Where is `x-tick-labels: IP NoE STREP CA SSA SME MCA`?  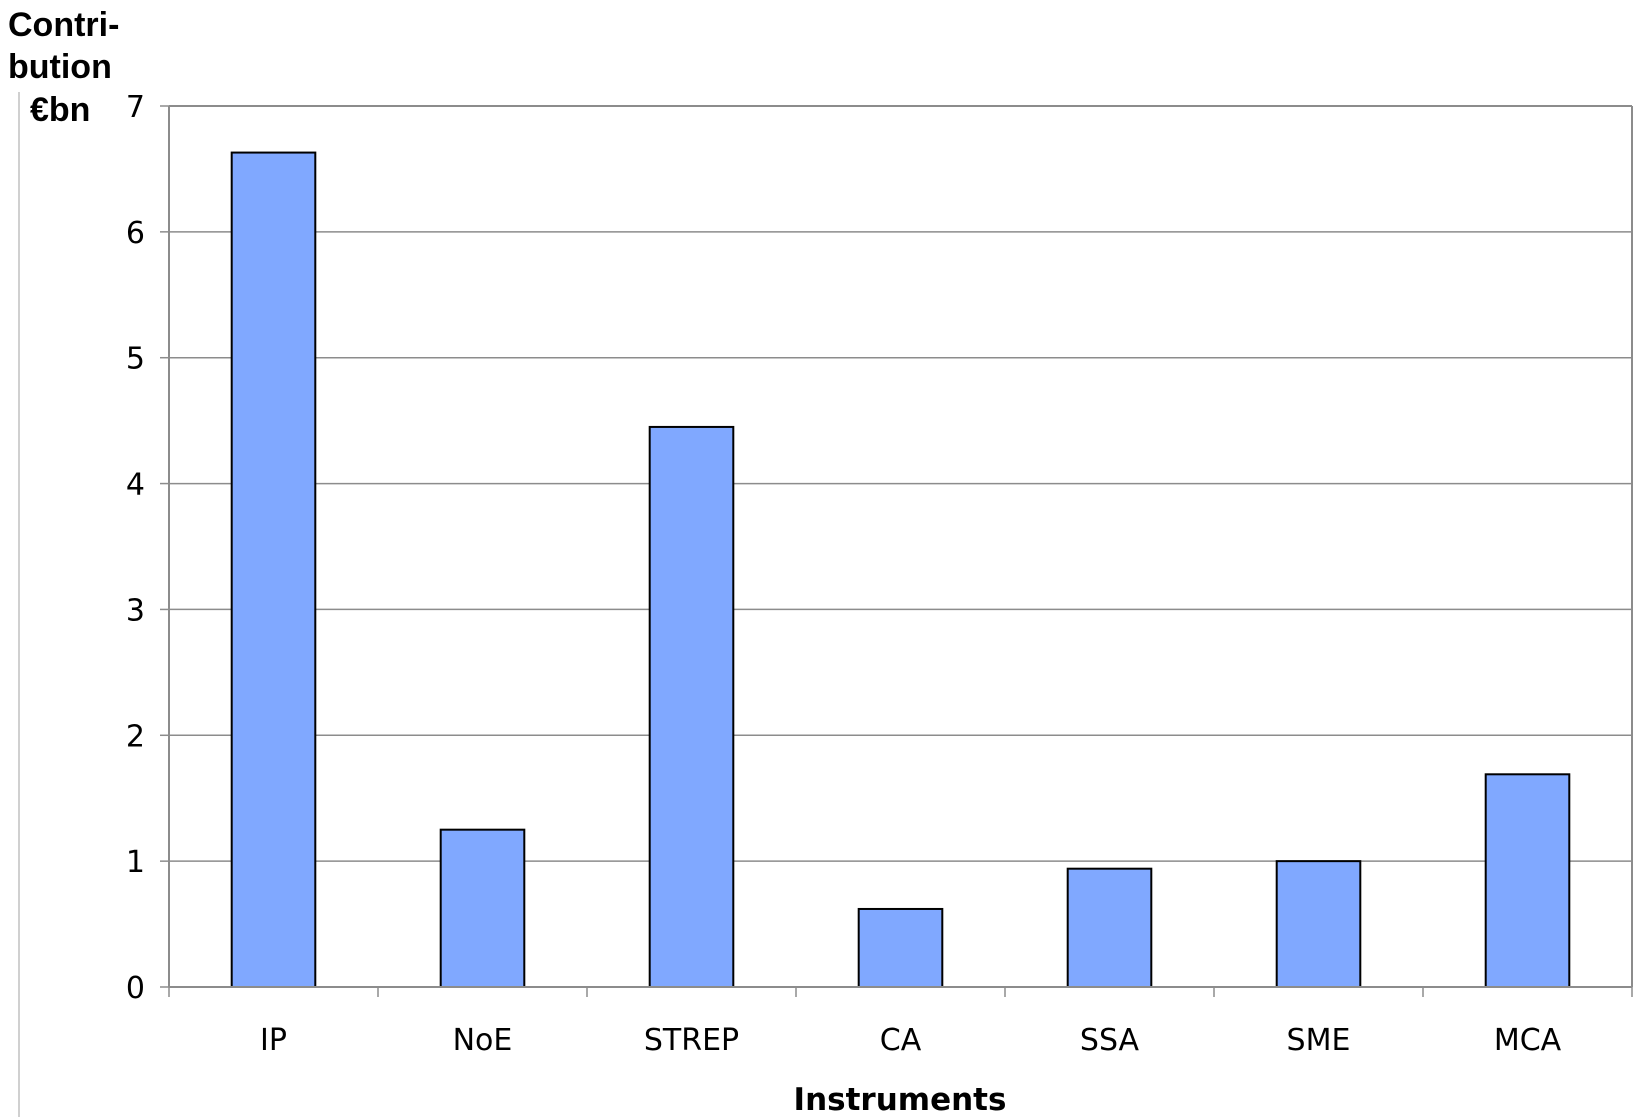 x-tick-labels: IP NoE STREP CA SSA SME MCA is located at coordinates (911, 1040).